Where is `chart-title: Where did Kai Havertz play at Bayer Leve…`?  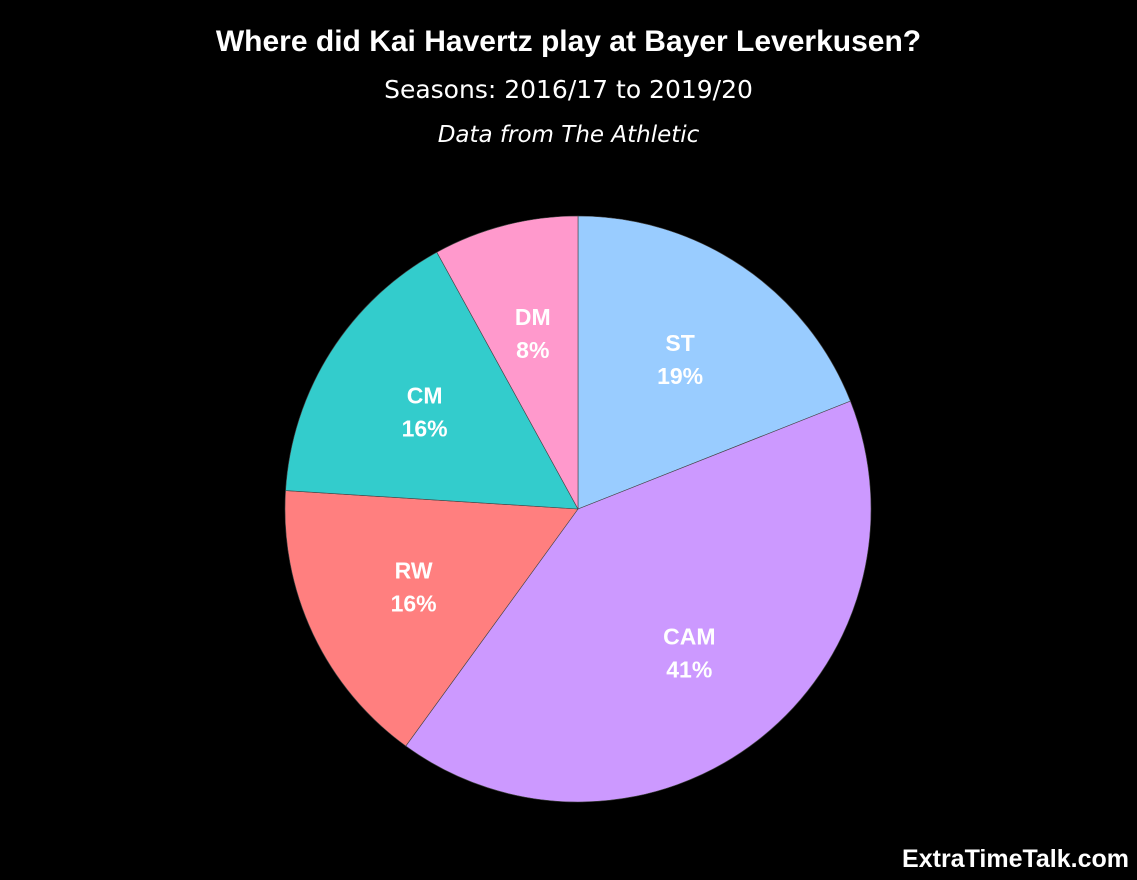 chart-title: Where did Kai Havertz play at Bayer Leve… is located at coordinates (568, 41).